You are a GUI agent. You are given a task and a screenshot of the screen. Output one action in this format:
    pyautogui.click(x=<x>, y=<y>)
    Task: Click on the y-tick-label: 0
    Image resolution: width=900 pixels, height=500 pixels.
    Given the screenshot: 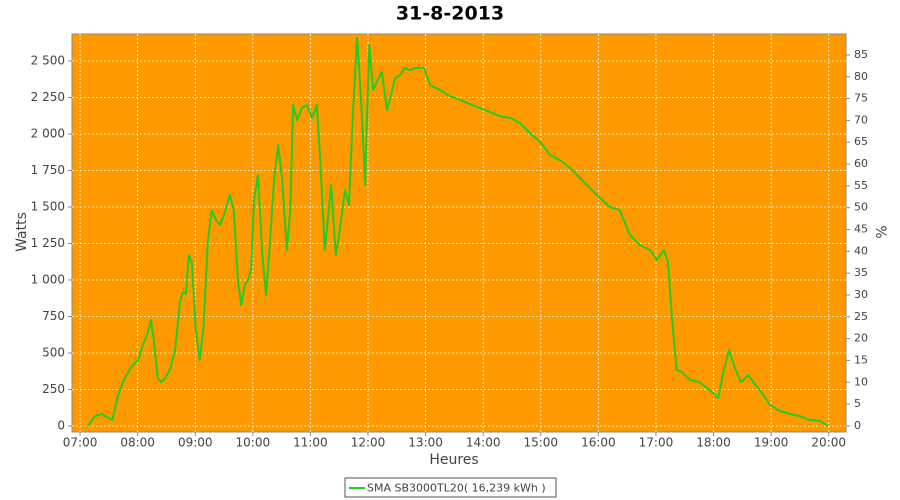 What is the action you would take?
    pyautogui.click(x=61, y=426)
    